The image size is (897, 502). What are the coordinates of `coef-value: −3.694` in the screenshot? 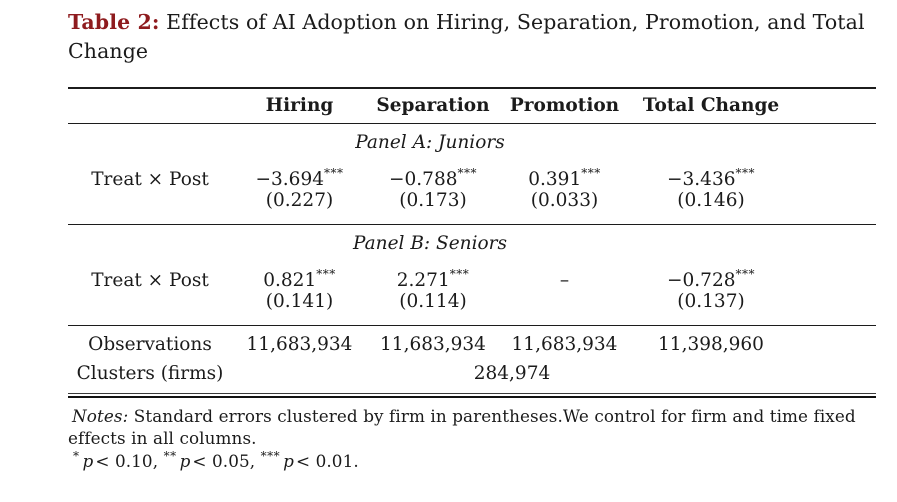 It's located at (289, 180).